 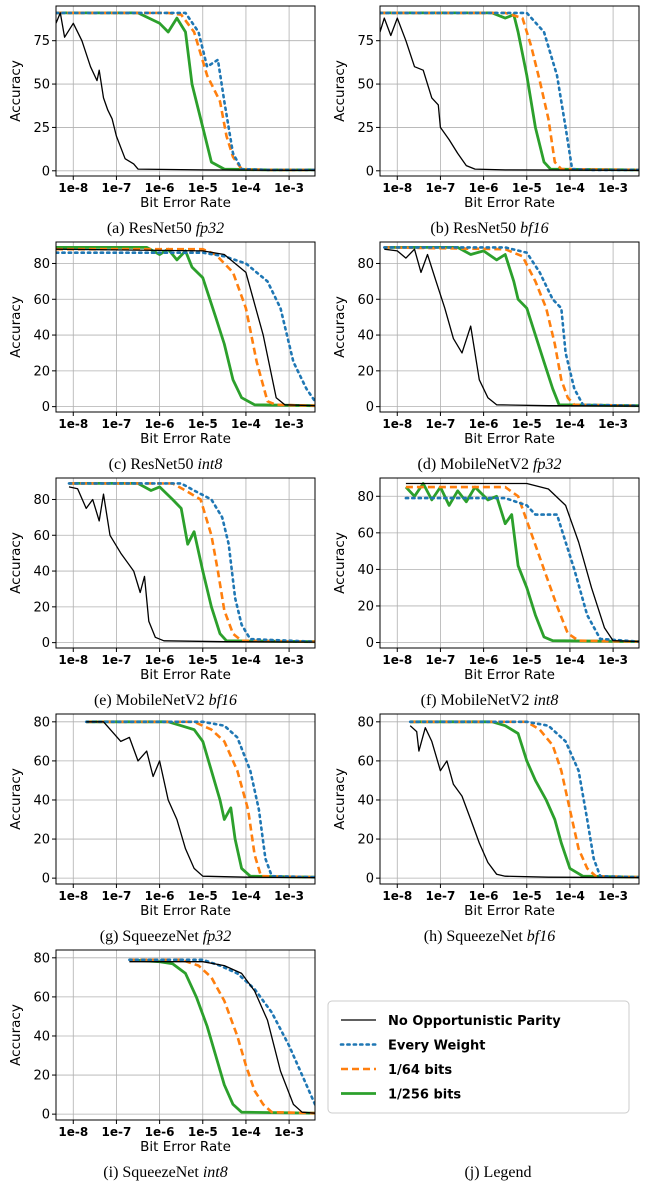 I want to click on panel-caption: (b) ResNet50 bf16, so click(x=489, y=228).